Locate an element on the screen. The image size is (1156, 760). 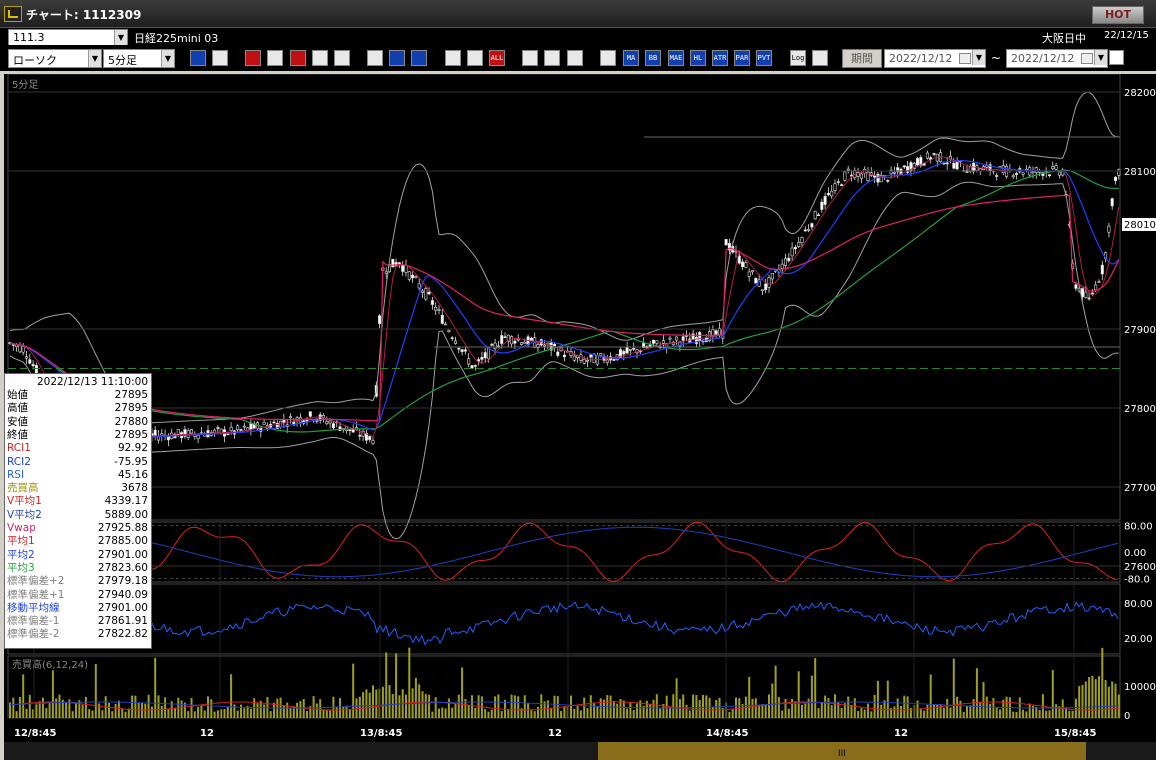
toolbar-tbl-icon: MA is located at coordinates (631, 58).